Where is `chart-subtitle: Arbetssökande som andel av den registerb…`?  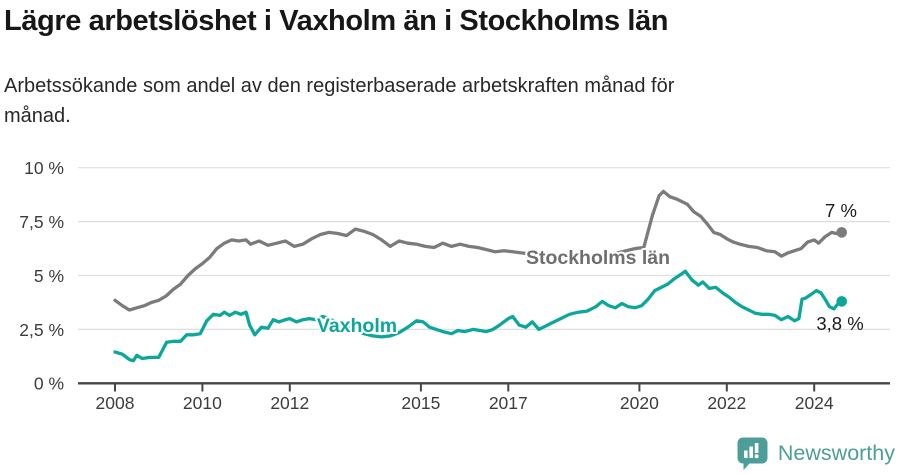 chart-subtitle: Arbetssökande som andel av den registerb… is located at coordinates (434, 101).